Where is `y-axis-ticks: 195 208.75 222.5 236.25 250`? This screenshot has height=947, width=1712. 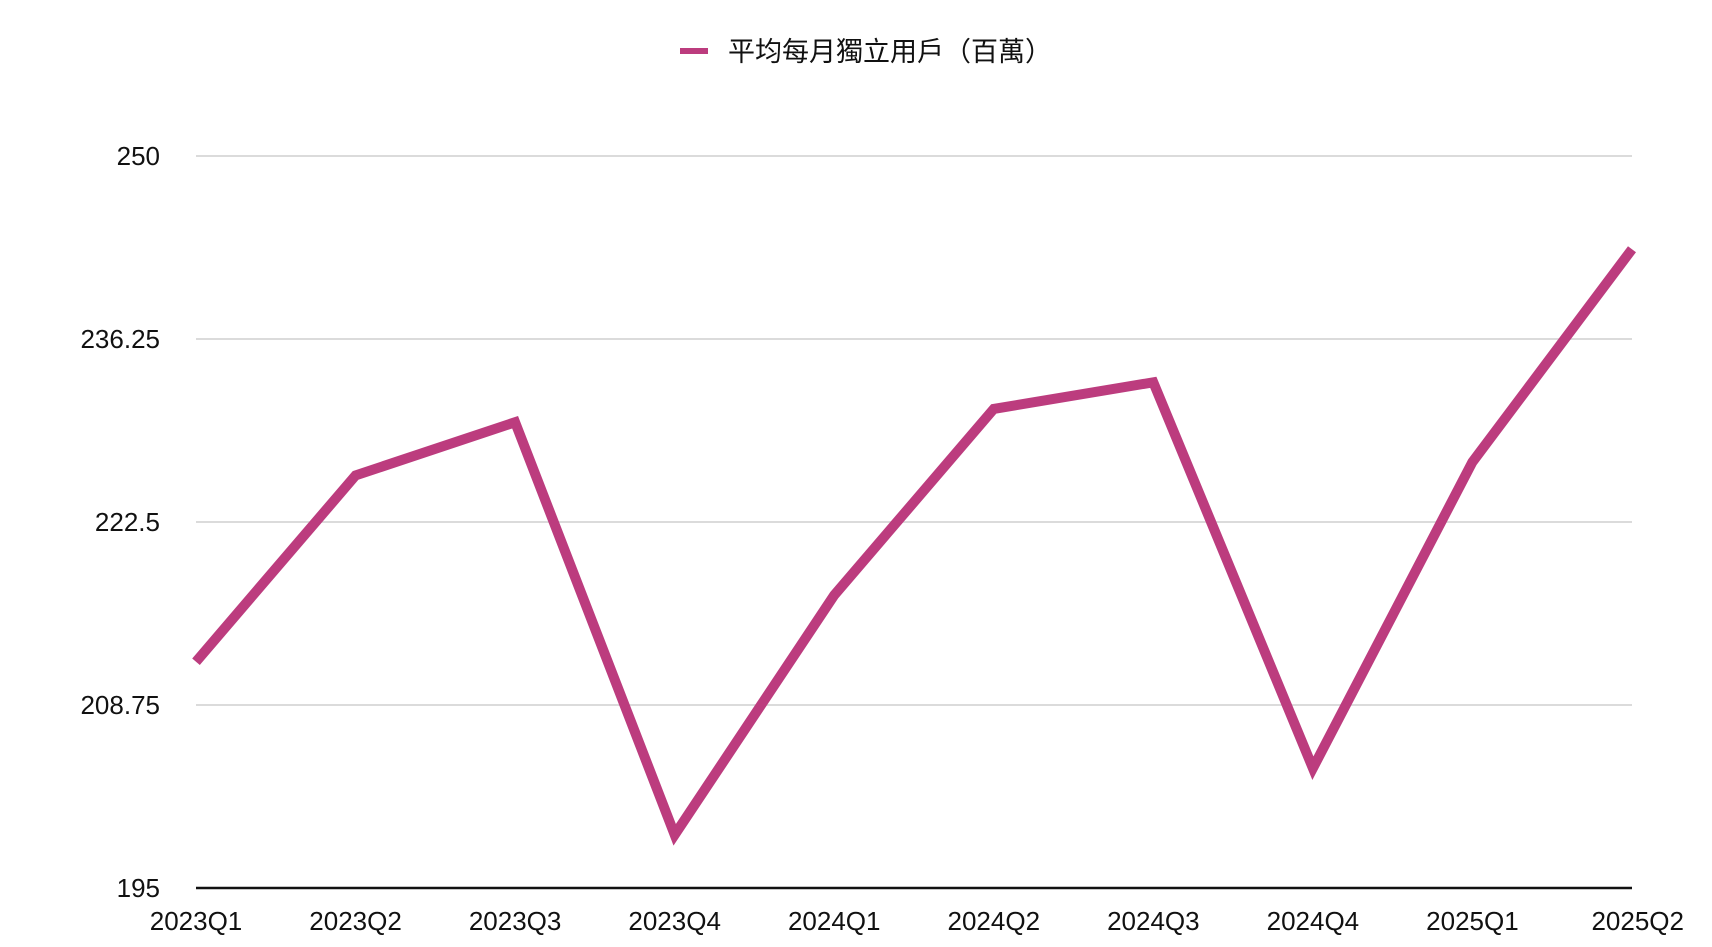
y-axis-ticks: 195 208.75 222.5 236.25 250 is located at coordinates (120, 522).